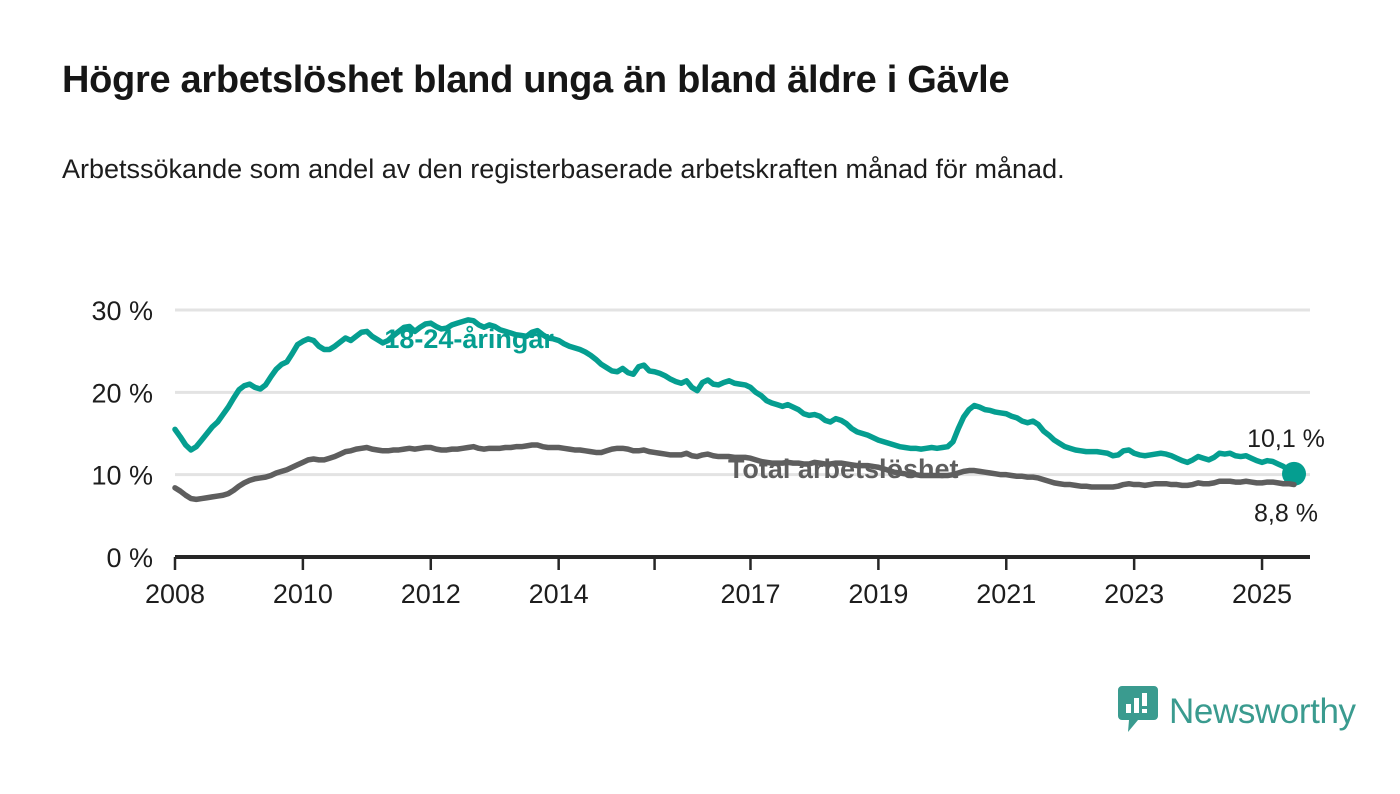 This screenshot has height=794, width=1400. I want to click on series-label: 18-24-åringar, so click(469, 339).